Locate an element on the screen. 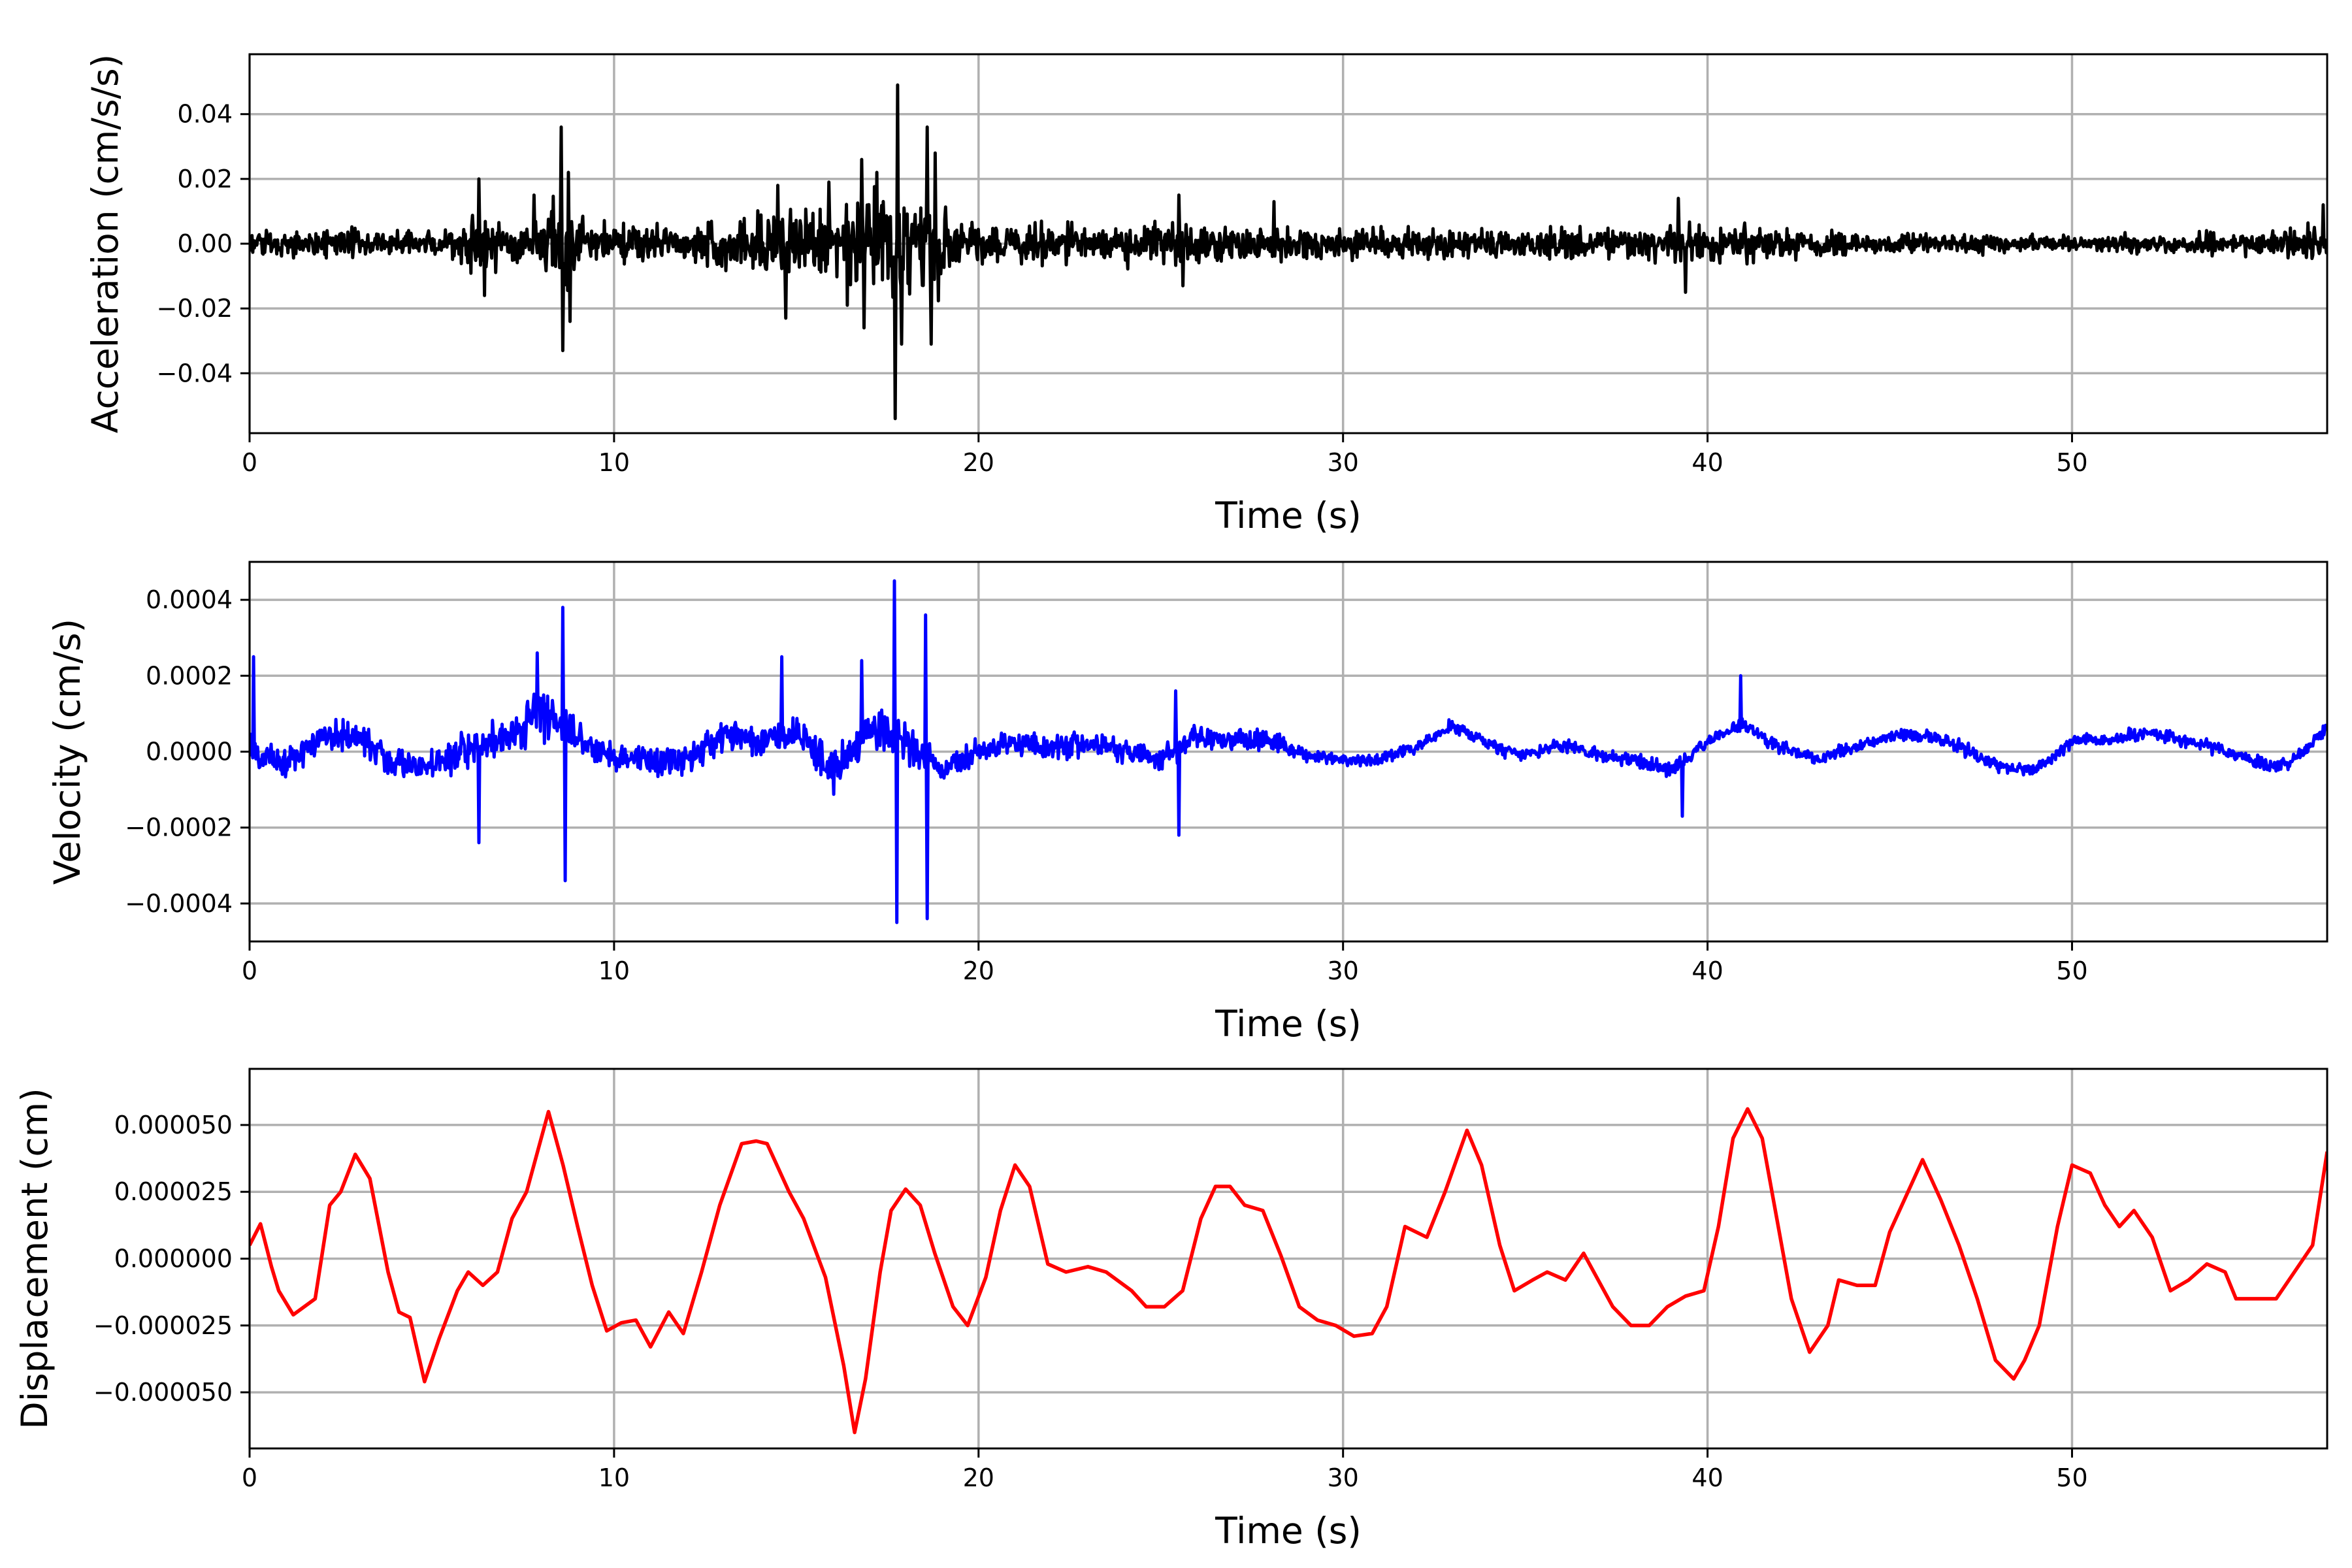 The image size is (2352, 1568). y-tick-label: −0.04 is located at coordinates (195, 373).